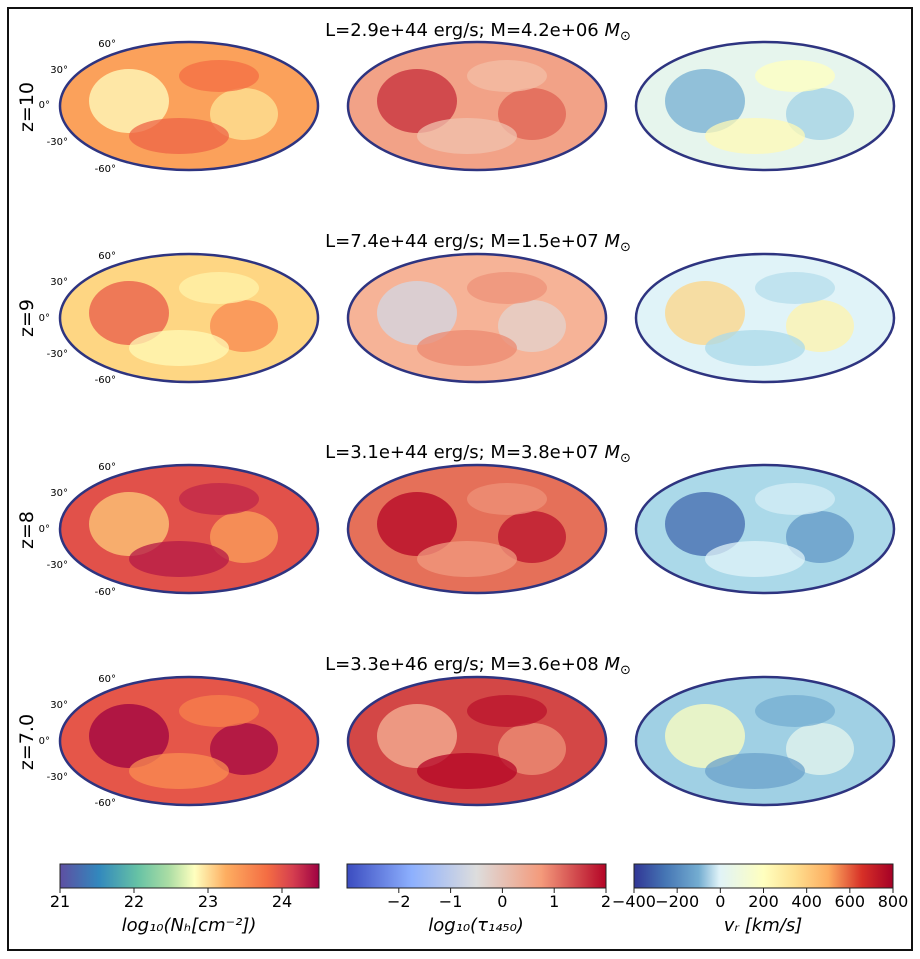 This screenshot has height=959, width=920. I want to click on colorbar-tick-label: 200, so click(763, 901).